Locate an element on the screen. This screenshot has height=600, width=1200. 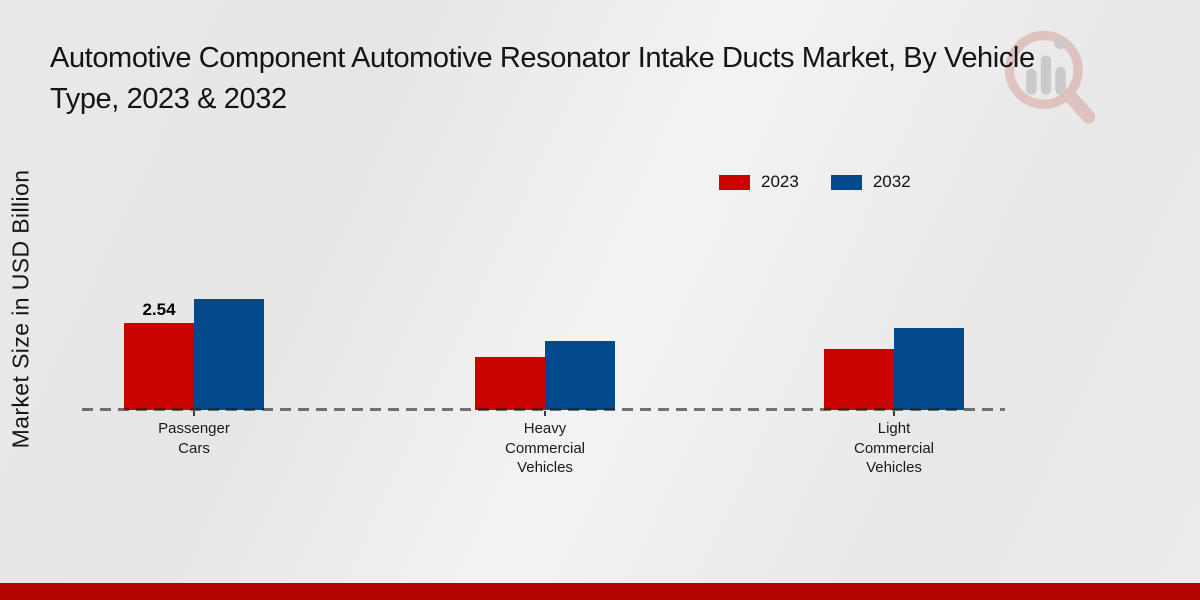
legend: 2023 2032 is located at coordinates (815, 182).